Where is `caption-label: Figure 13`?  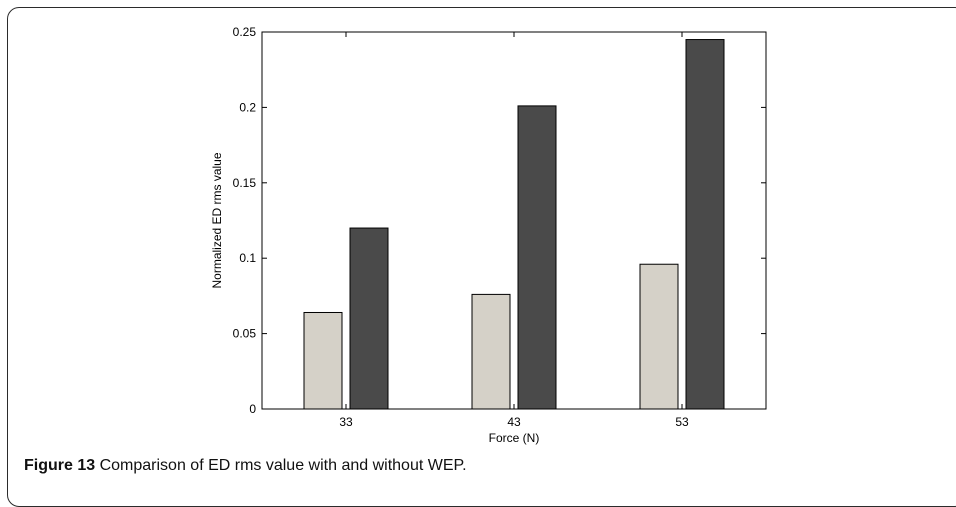
caption-label: Figure 13 is located at coordinates (60, 465).